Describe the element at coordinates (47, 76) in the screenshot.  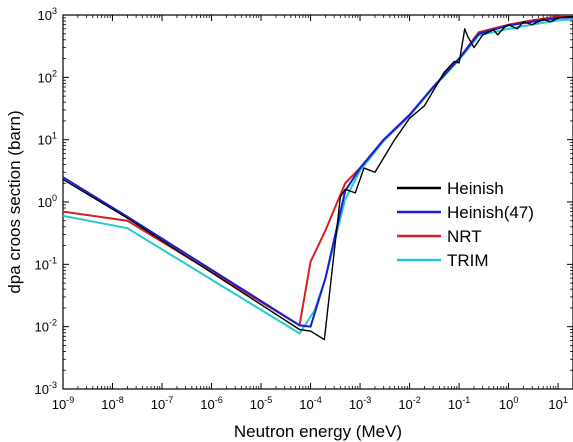
I see `y-tick-label: 10²` at that location.